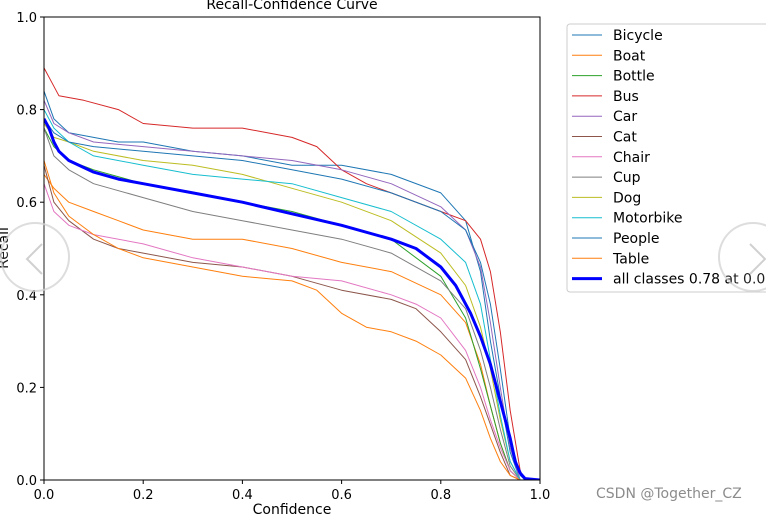 Image resolution: width=766 pixels, height=514 pixels. Describe the element at coordinates (26, 296) in the screenshot. I see `y-tick-label: 0.4` at that location.